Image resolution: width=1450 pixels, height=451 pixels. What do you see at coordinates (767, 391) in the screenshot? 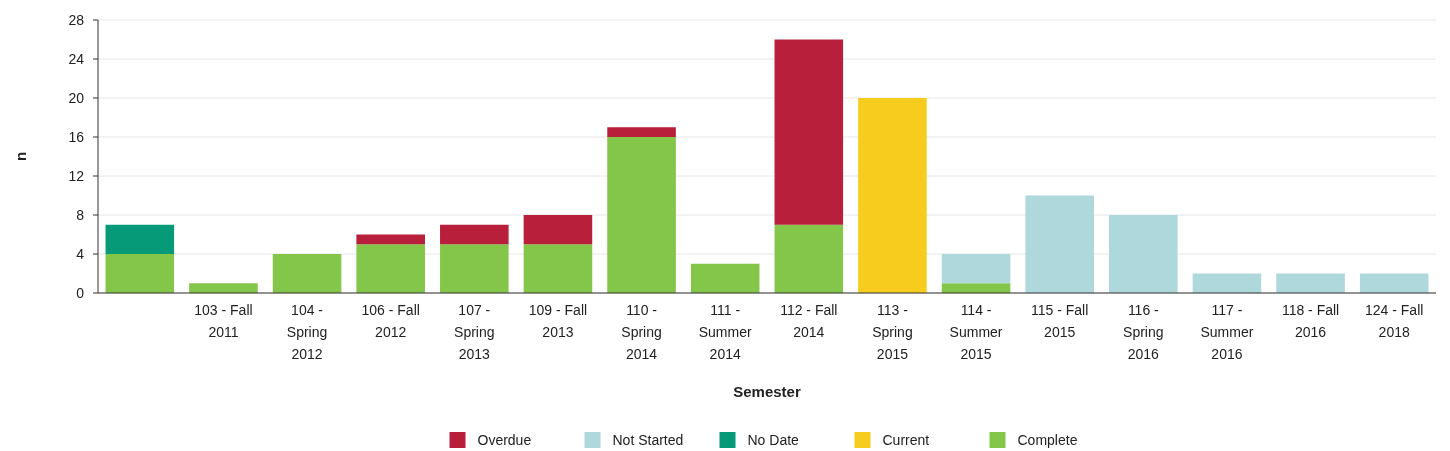
I see `x-axis-title: Semester` at bounding box center [767, 391].